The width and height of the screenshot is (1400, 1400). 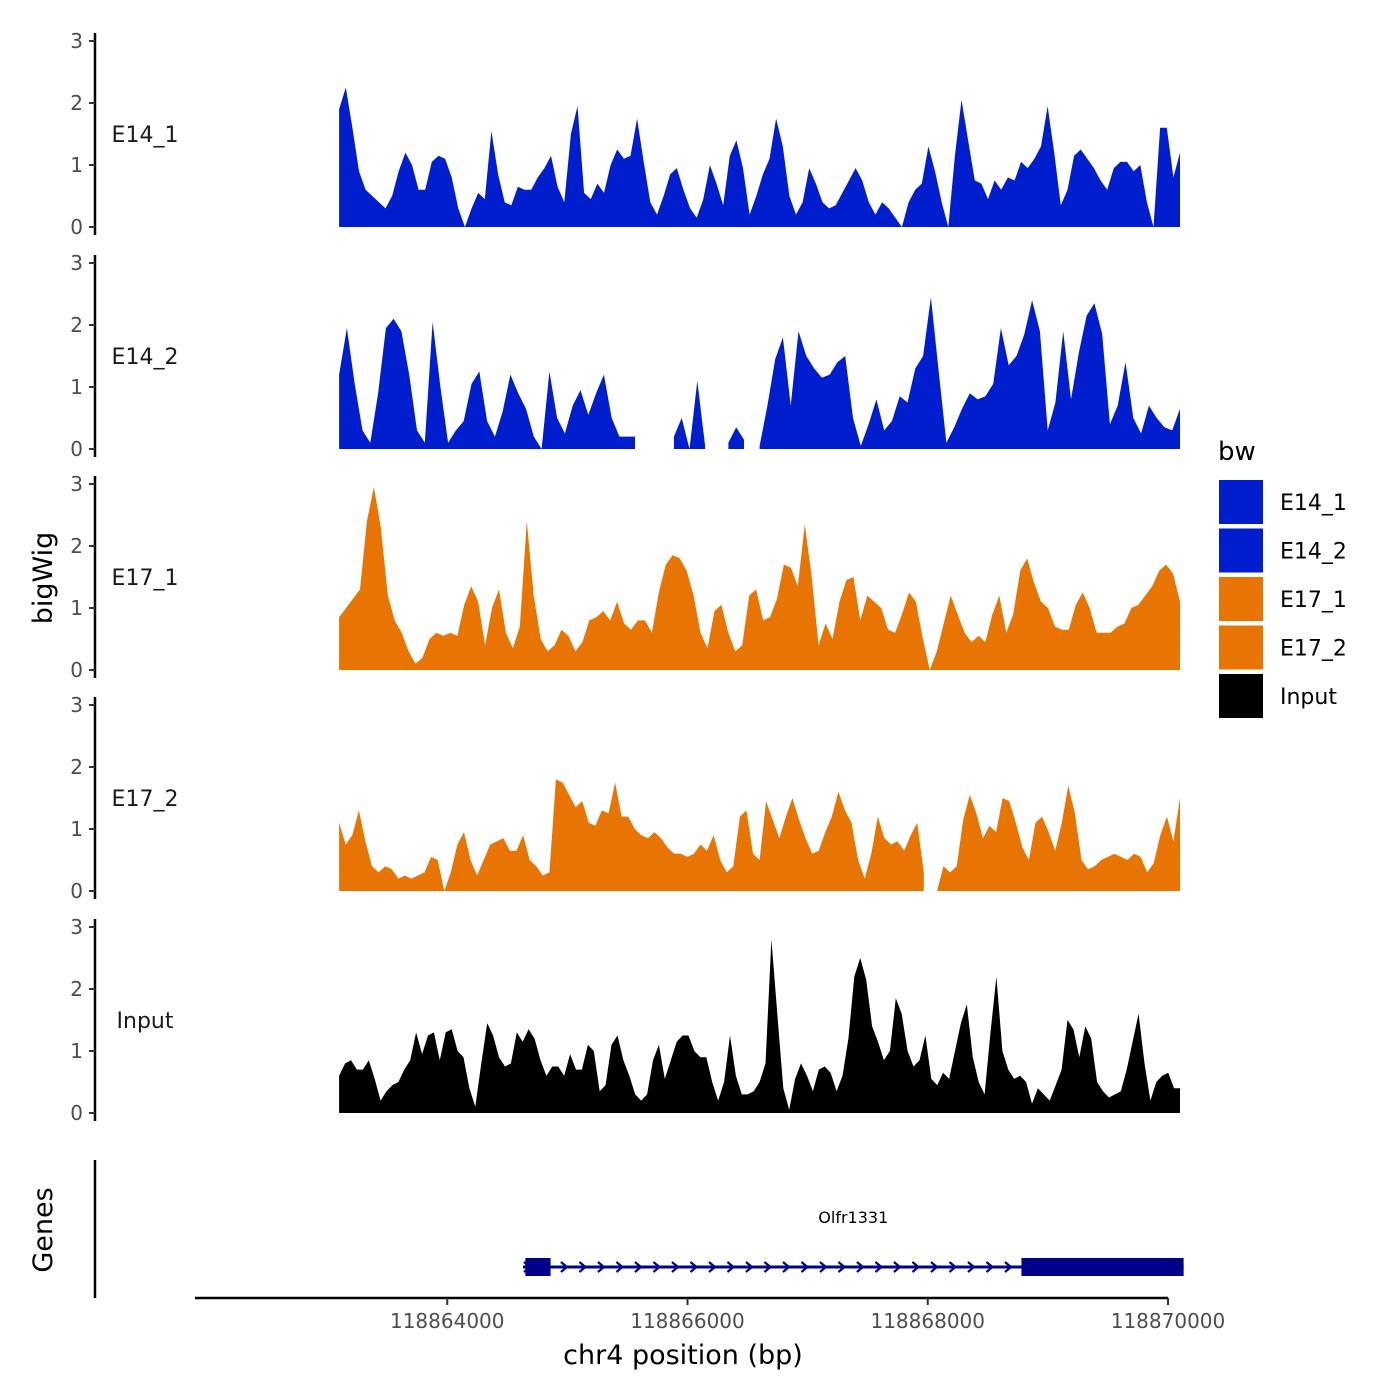 What do you see at coordinates (1308, 697) in the screenshot?
I see `legend-label: Input` at bounding box center [1308, 697].